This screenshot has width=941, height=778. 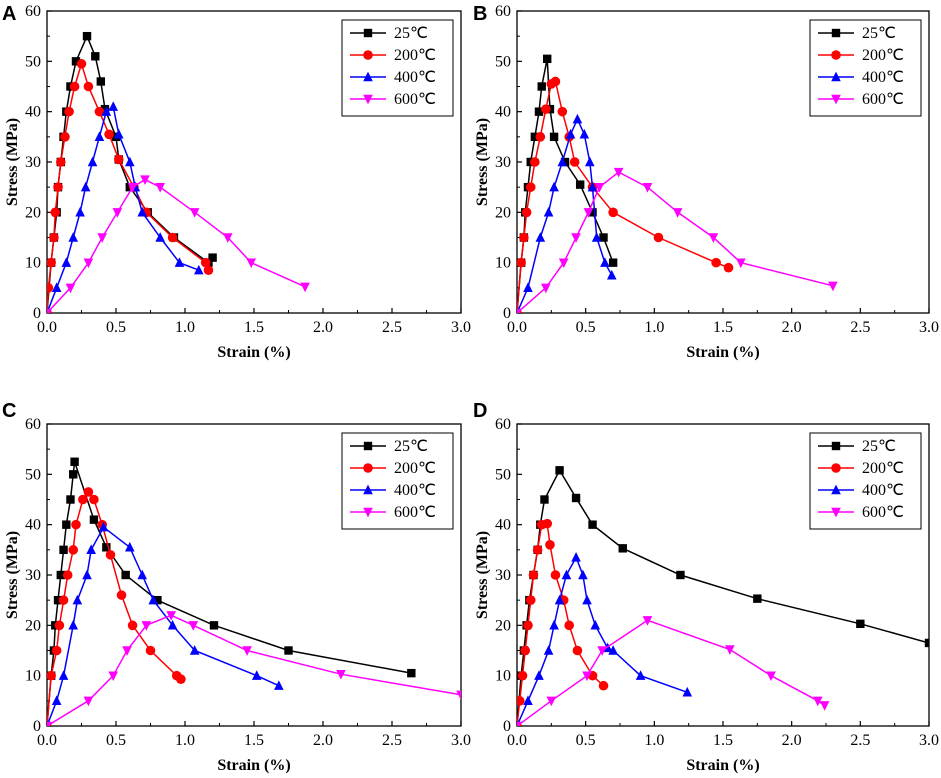 What do you see at coordinates (503, 474) in the screenshot?
I see `y-tick-label: 50` at bounding box center [503, 474].